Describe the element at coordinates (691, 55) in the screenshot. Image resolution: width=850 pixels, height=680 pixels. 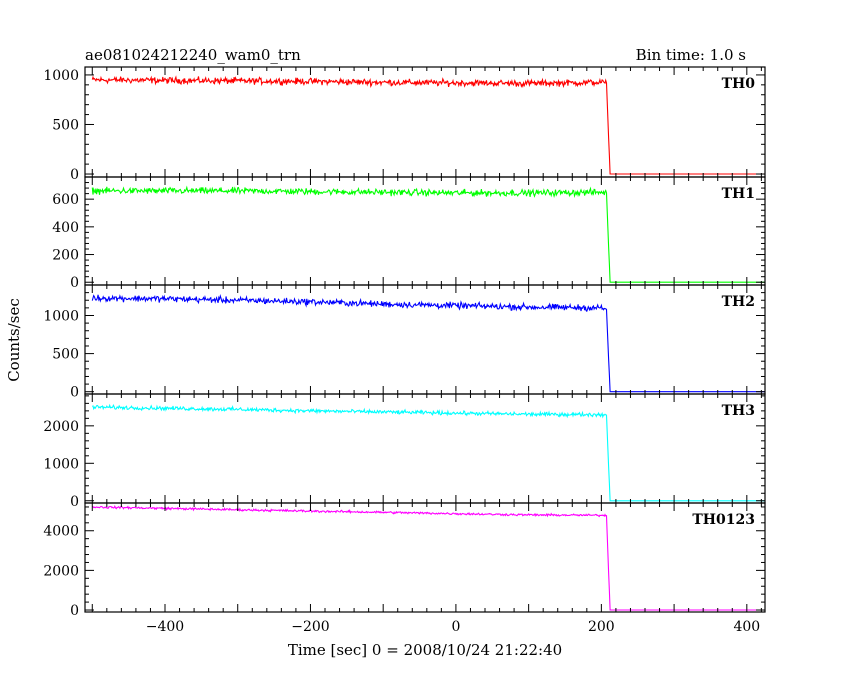
I see `chart-subtitle: Bin time: 1.0 s` at that location.